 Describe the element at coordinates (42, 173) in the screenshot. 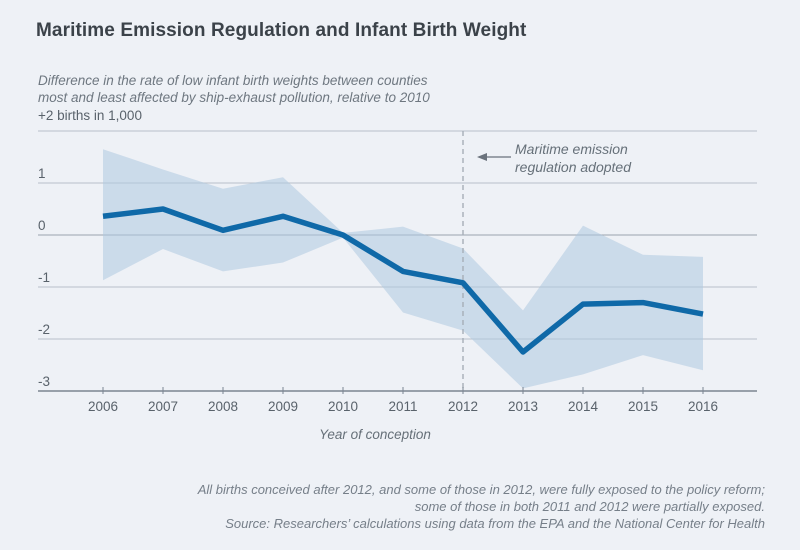

I see `y-tick-label: 1` at that location.